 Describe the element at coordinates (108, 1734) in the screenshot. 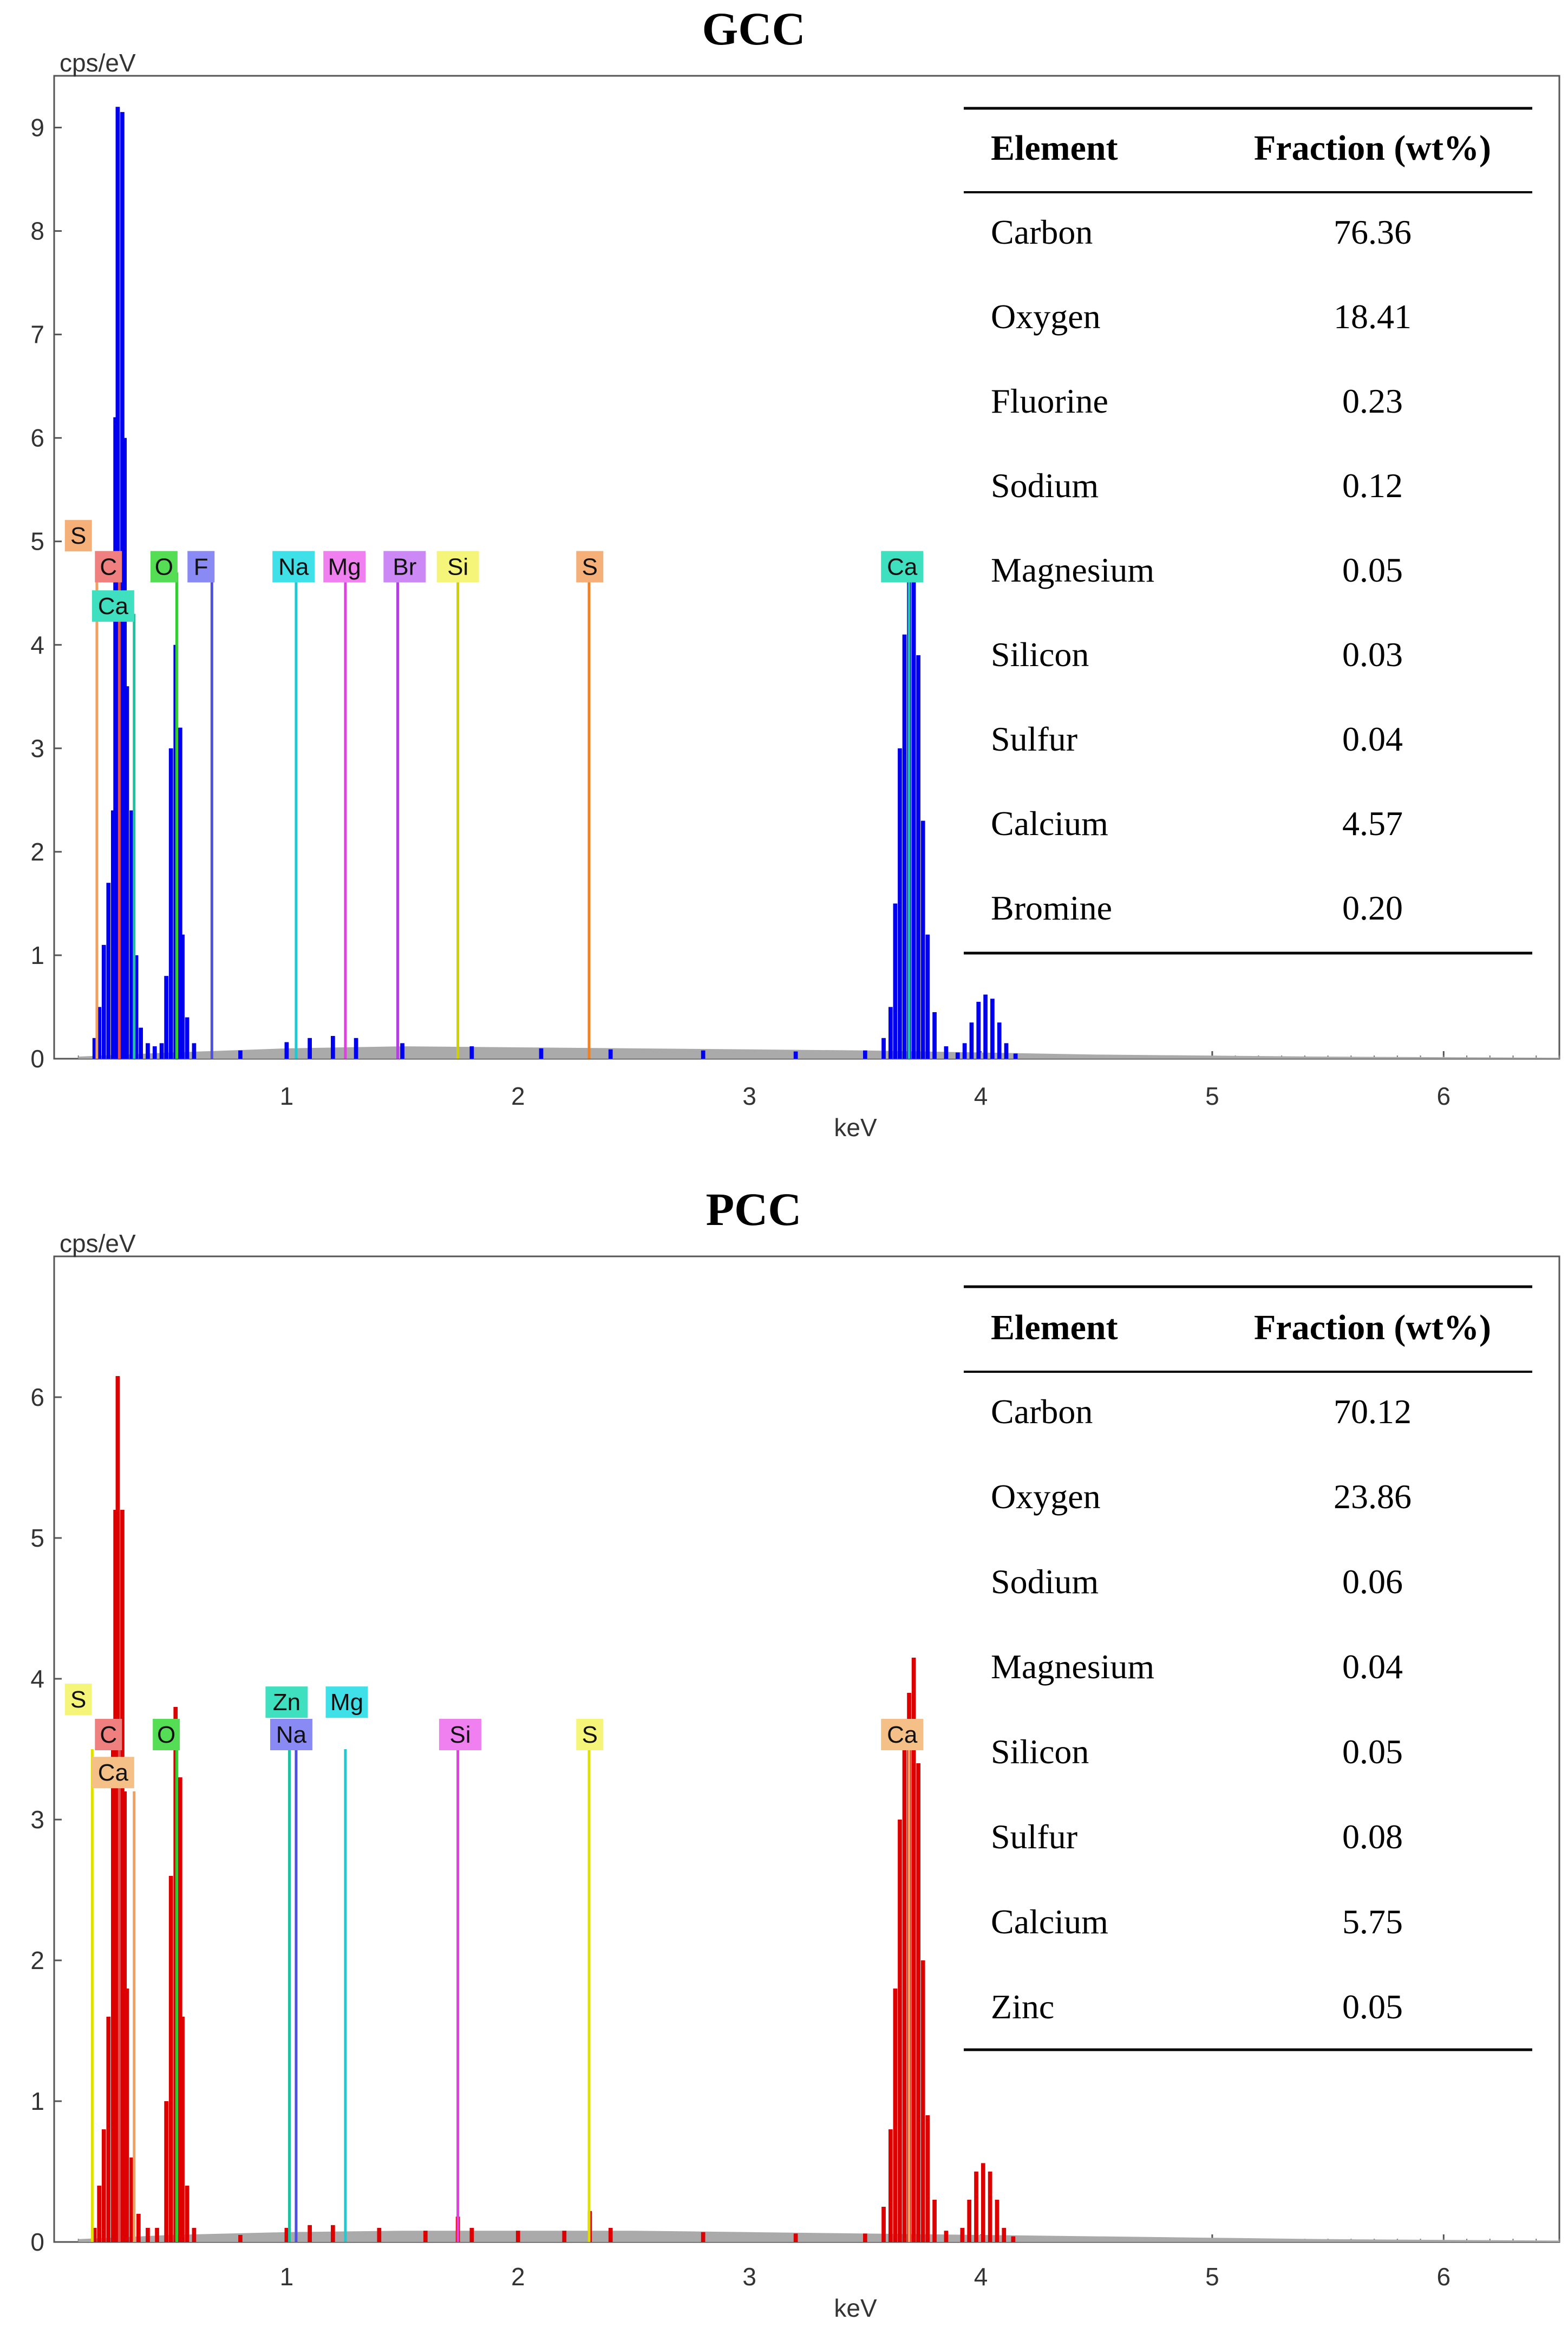

I see `element-label-c: C` at that location.